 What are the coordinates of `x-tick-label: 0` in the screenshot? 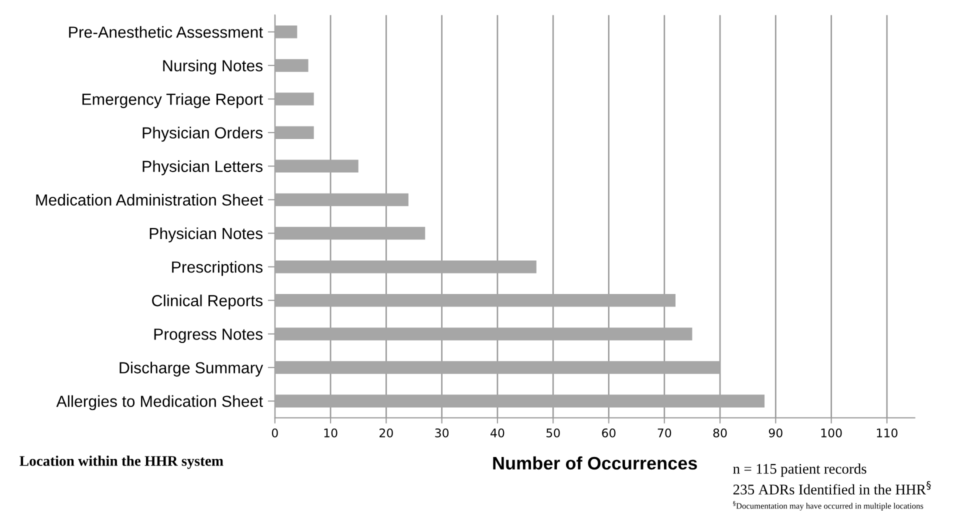 It's located at (275, 433).